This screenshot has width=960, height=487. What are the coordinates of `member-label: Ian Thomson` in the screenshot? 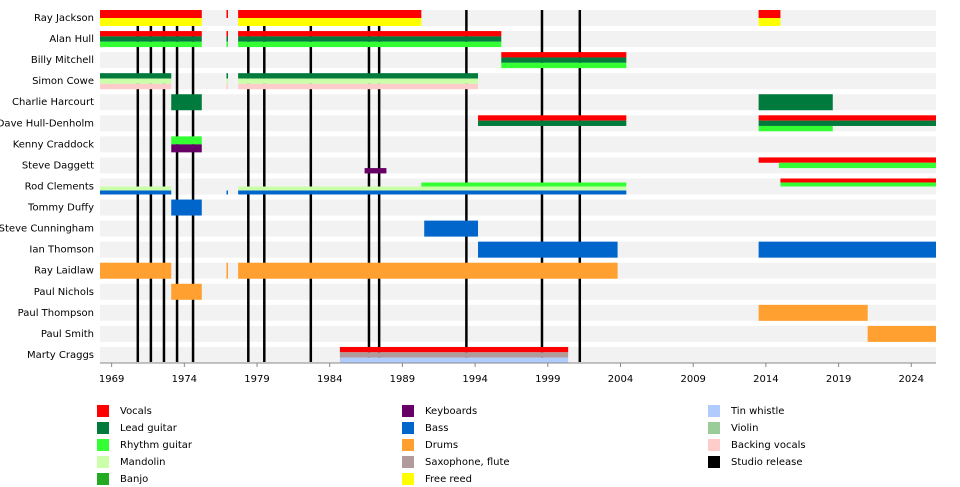 It's located at (61, 250).